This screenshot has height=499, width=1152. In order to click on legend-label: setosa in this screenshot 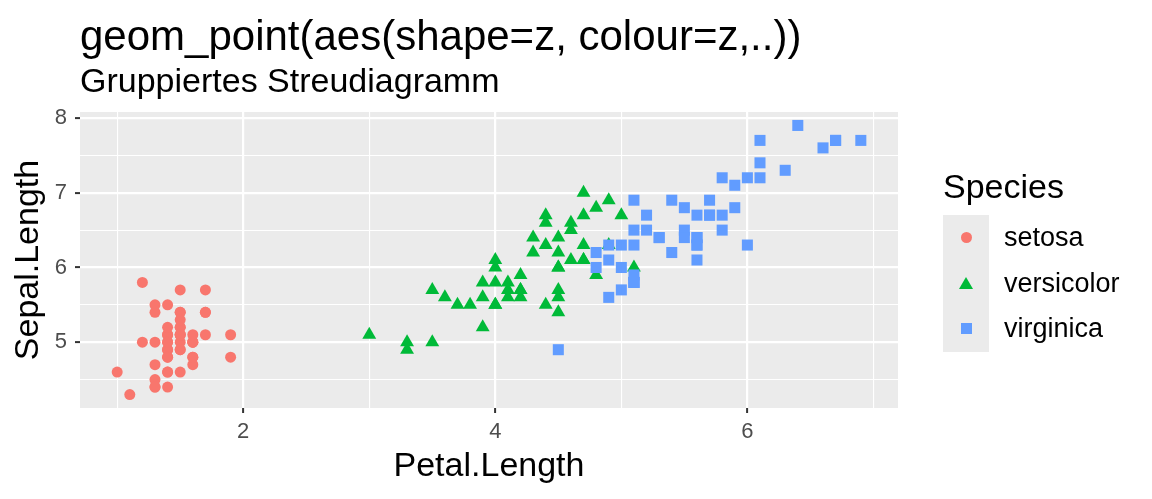, I will do `click(1044, 236)`.